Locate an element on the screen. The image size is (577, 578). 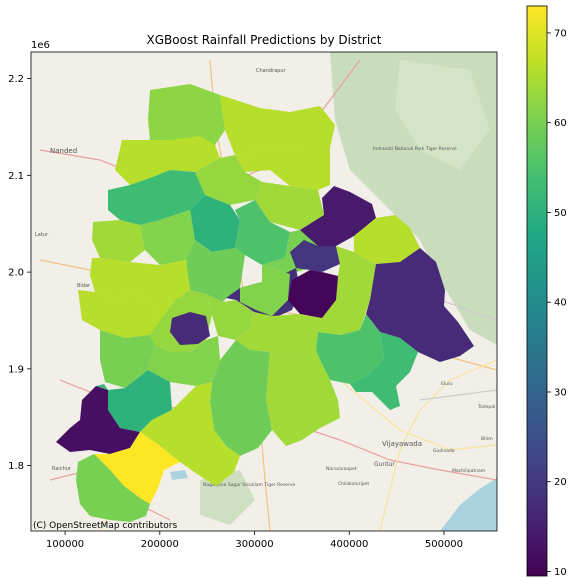
colorbar-tick-label: 60 is located at coordinates (560, 123).